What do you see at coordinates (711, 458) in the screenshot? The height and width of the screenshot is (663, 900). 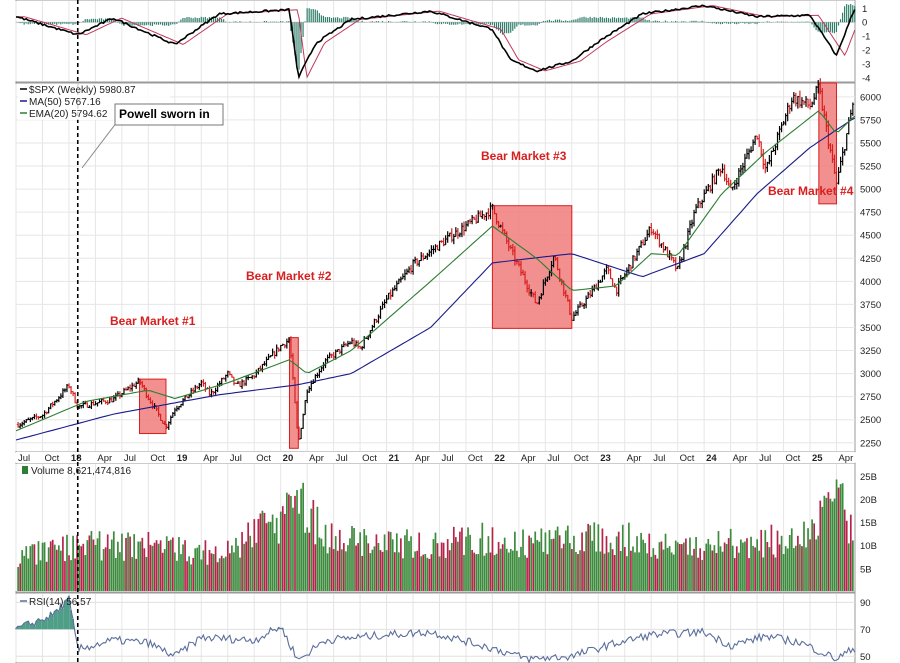 I see `x-tick-label: 24` at bounding box center [711, 458].